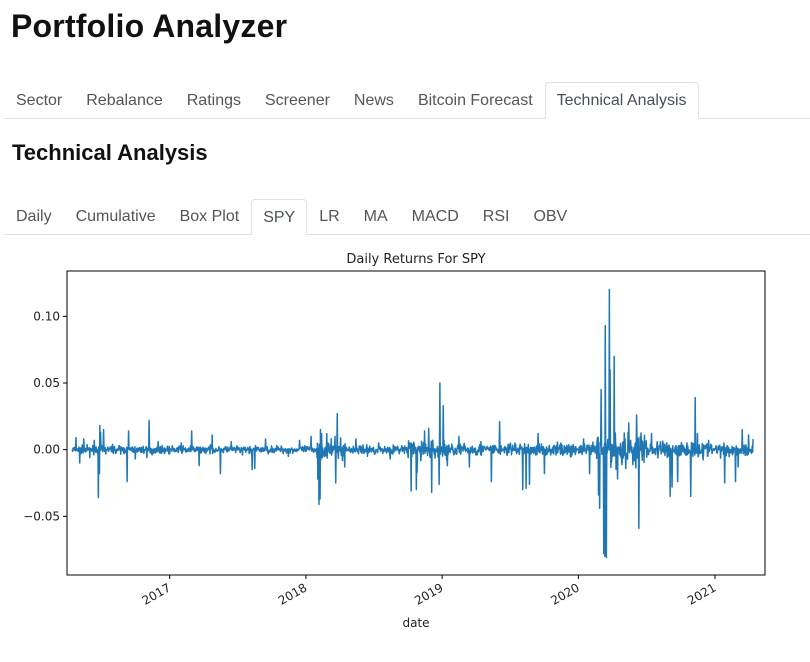  Describe the element at coordinates (292, 593) in the screenshot. I see `x-tick-label: 2018` at that location.